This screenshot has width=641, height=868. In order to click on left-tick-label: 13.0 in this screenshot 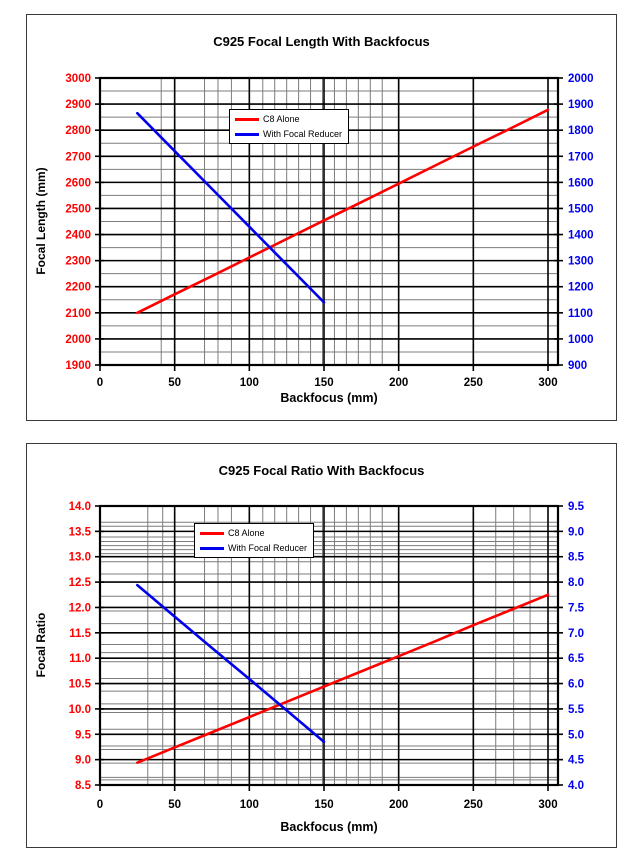, I will do `click(80, 558)`.